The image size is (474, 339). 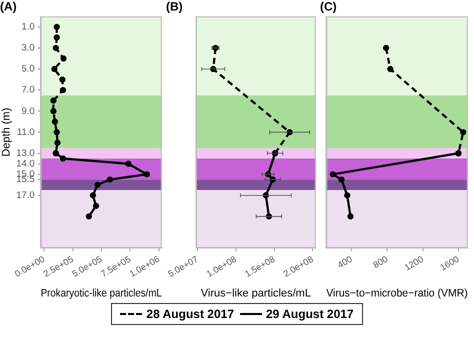 What do you see at coordinates (414, 263) in the screenshot?
I see `x-tick-label: 1200` at bounding box center [414, 263].